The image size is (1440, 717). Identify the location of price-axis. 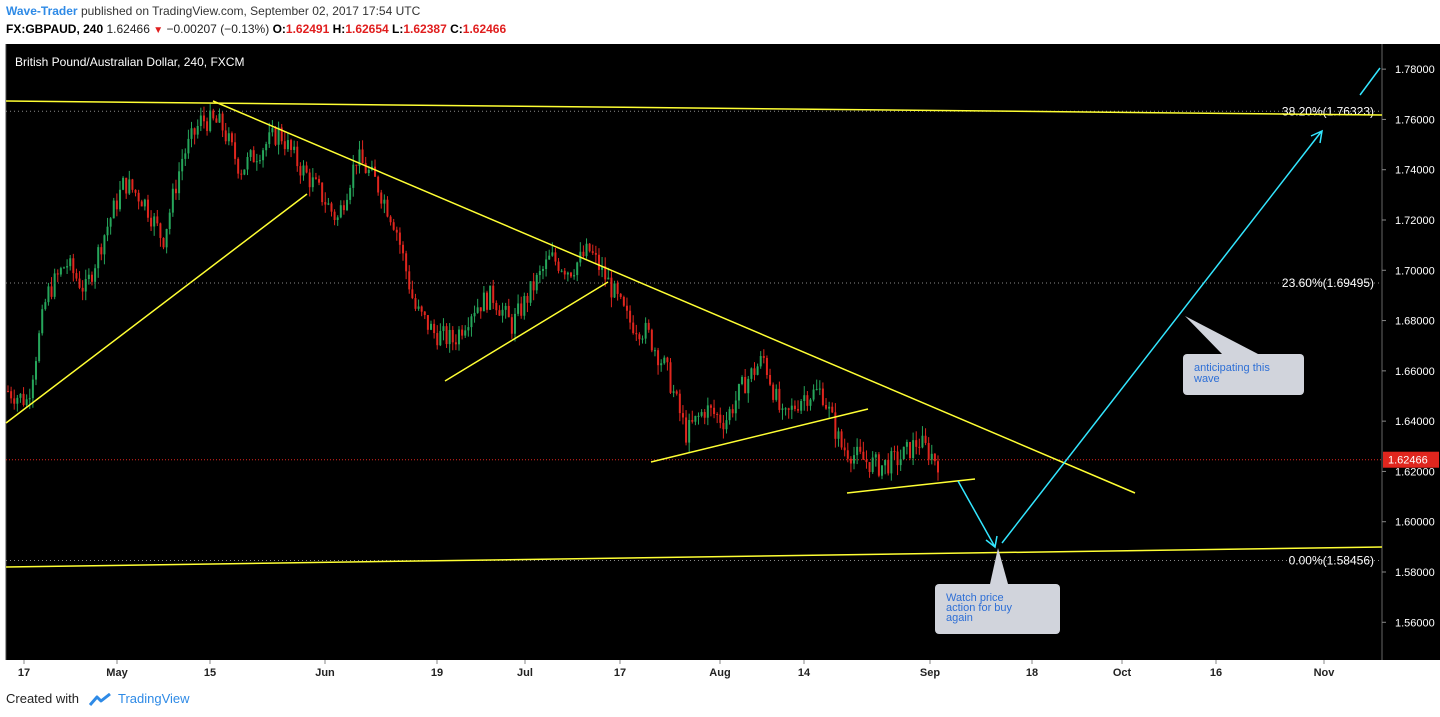
(1411, 352).